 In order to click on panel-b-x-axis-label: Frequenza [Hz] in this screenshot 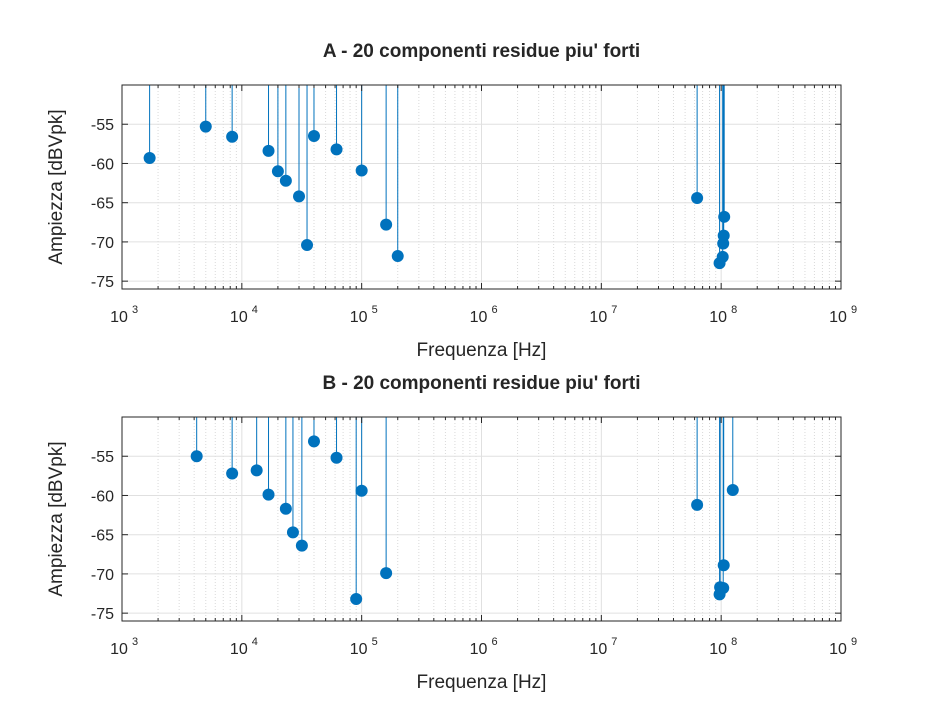, I will do `click(482, 682)`.